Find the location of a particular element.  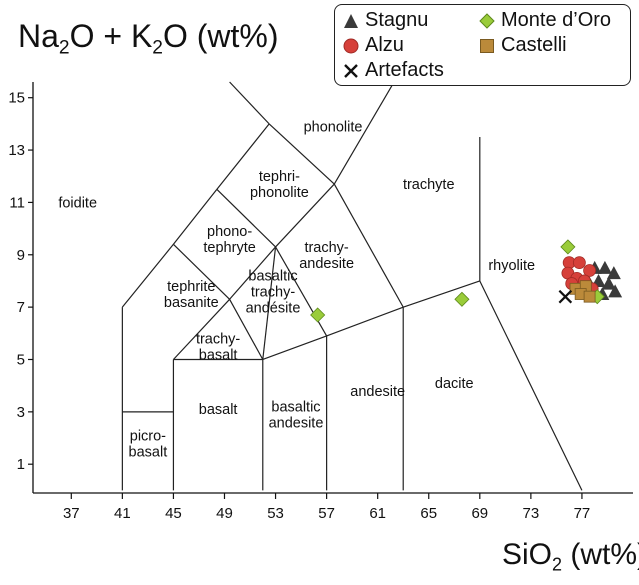

field-label-basaltic-trachyandesite: andésite is located at coordinates (273, 308).